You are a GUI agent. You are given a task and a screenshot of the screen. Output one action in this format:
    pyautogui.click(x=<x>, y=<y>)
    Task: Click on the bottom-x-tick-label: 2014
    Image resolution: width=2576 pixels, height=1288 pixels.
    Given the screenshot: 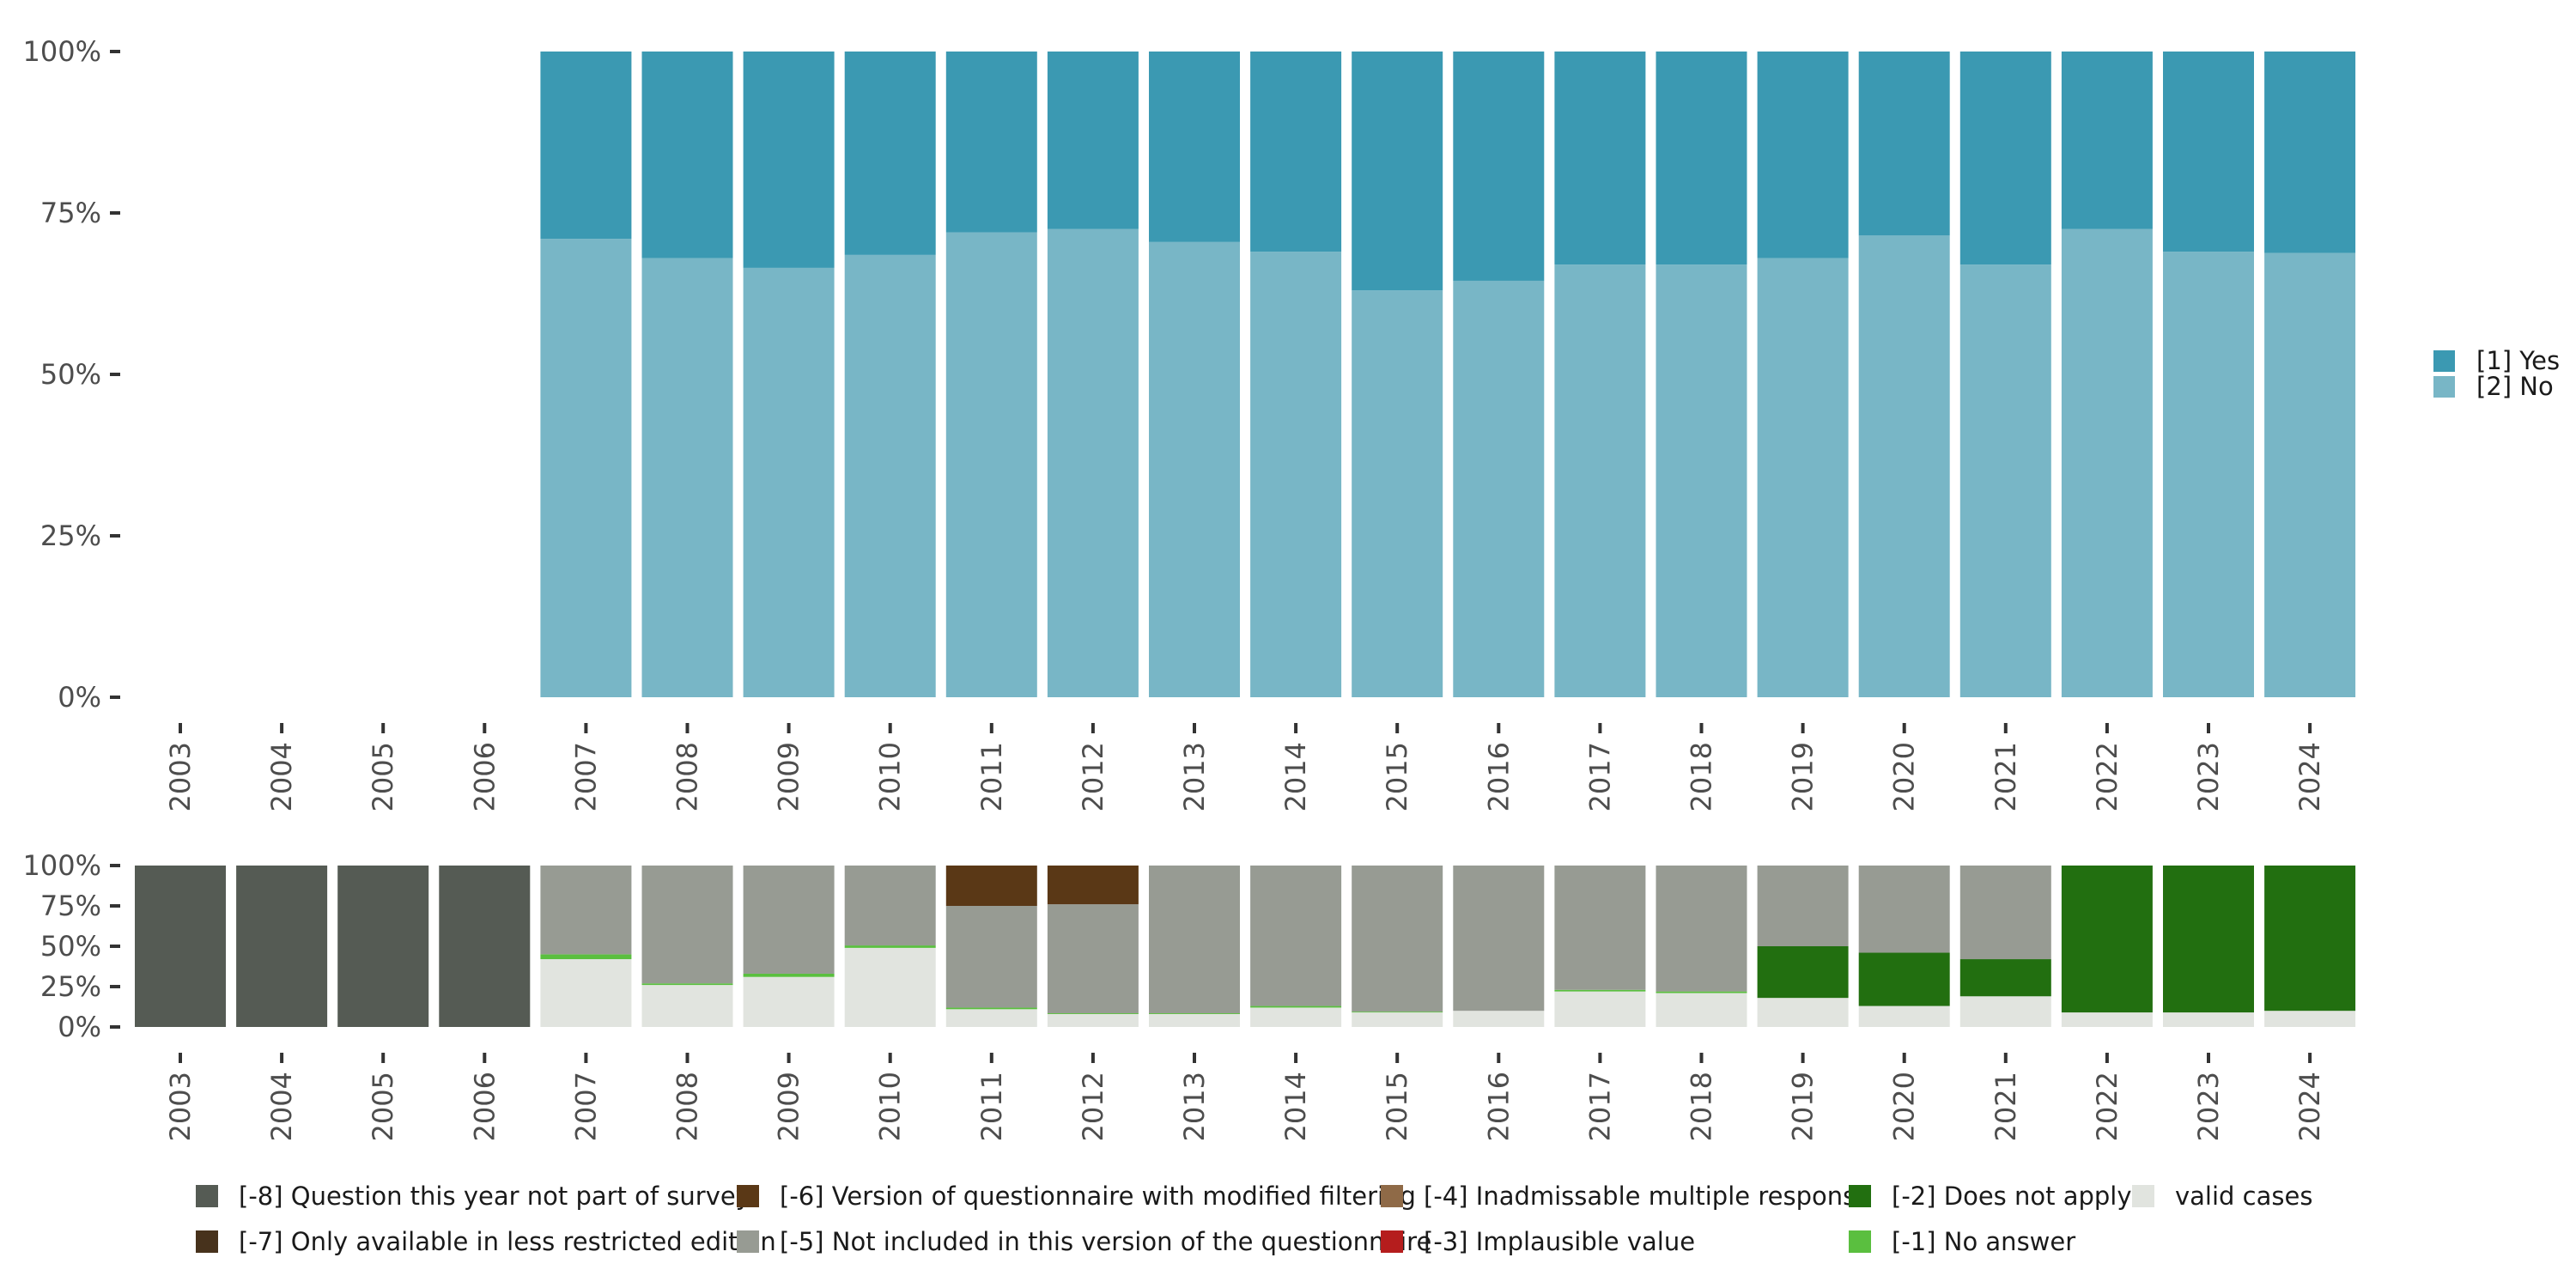 What is the action you would take?
    pyautogui.click(x=1295, y=1107)
    